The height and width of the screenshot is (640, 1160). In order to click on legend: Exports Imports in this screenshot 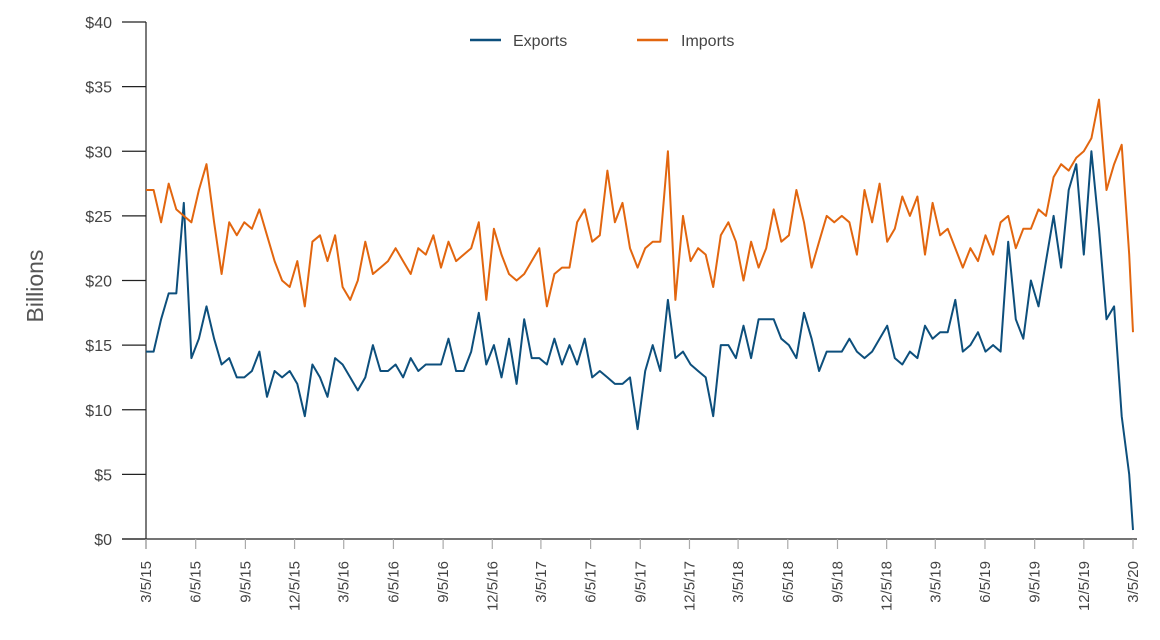, I will do `click(602, 41)`.